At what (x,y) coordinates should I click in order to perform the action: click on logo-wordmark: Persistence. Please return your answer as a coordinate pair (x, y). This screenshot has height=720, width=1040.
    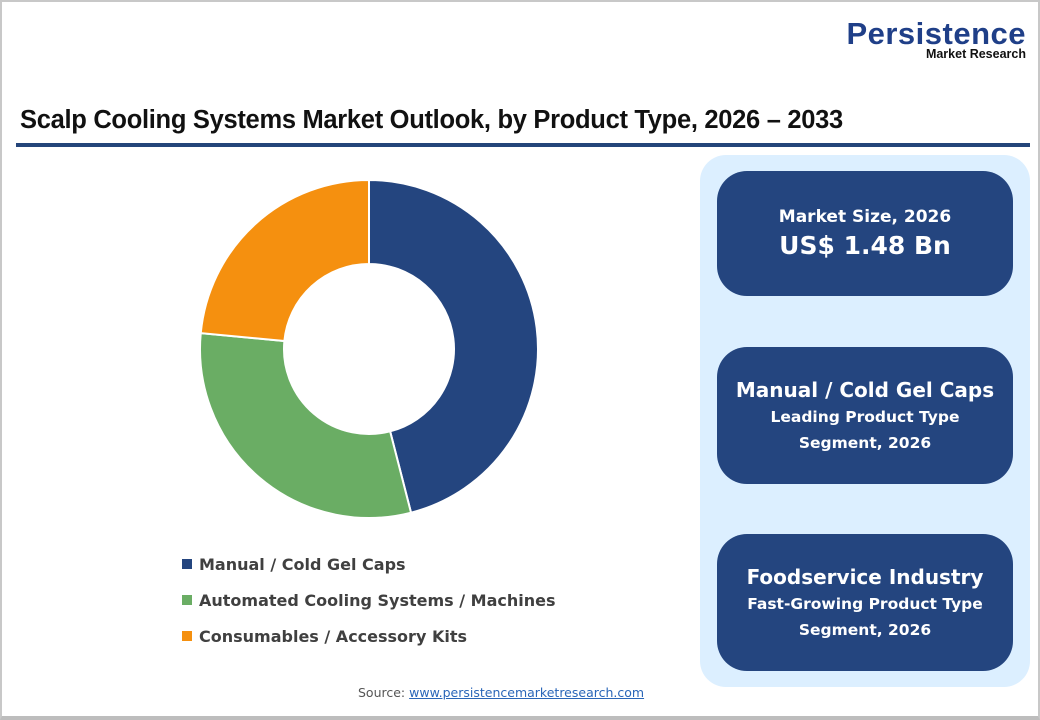
    Looking at the image, I should click on (936, 33).